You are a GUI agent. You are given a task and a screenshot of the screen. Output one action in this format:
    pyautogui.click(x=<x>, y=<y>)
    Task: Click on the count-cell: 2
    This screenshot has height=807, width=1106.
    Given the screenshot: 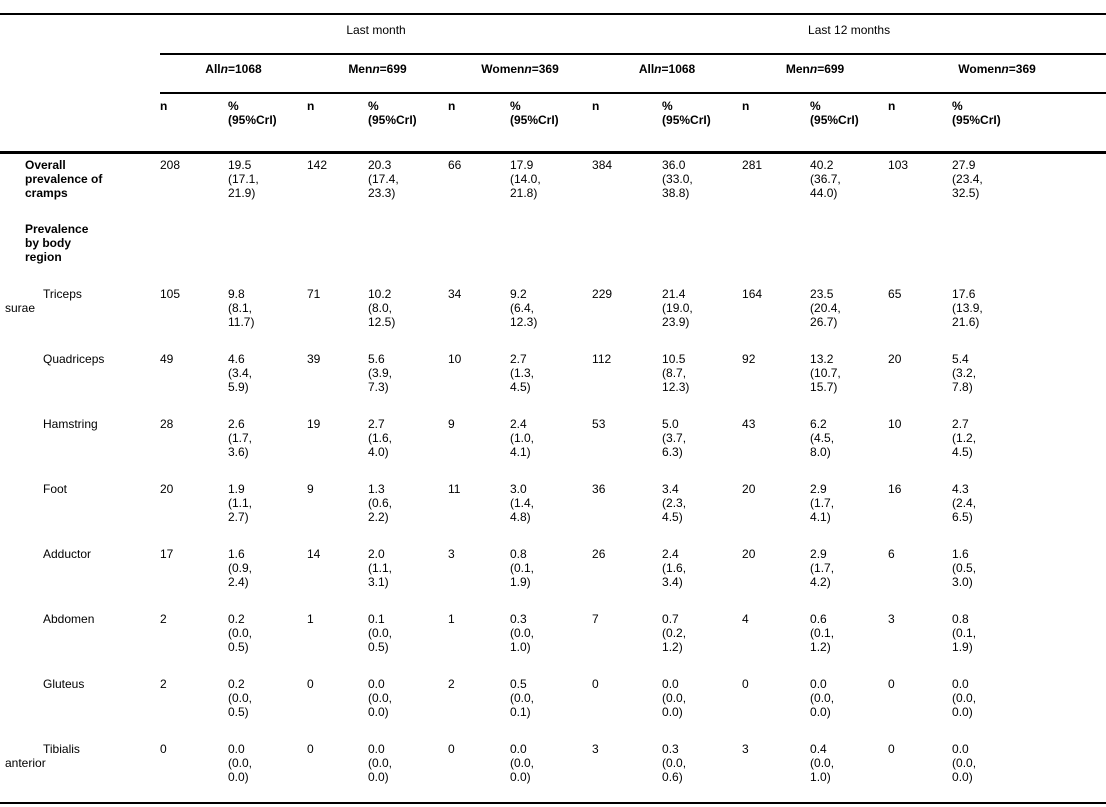 What is the action you would take?
    pyautogui.click(x=451, y=683)
    